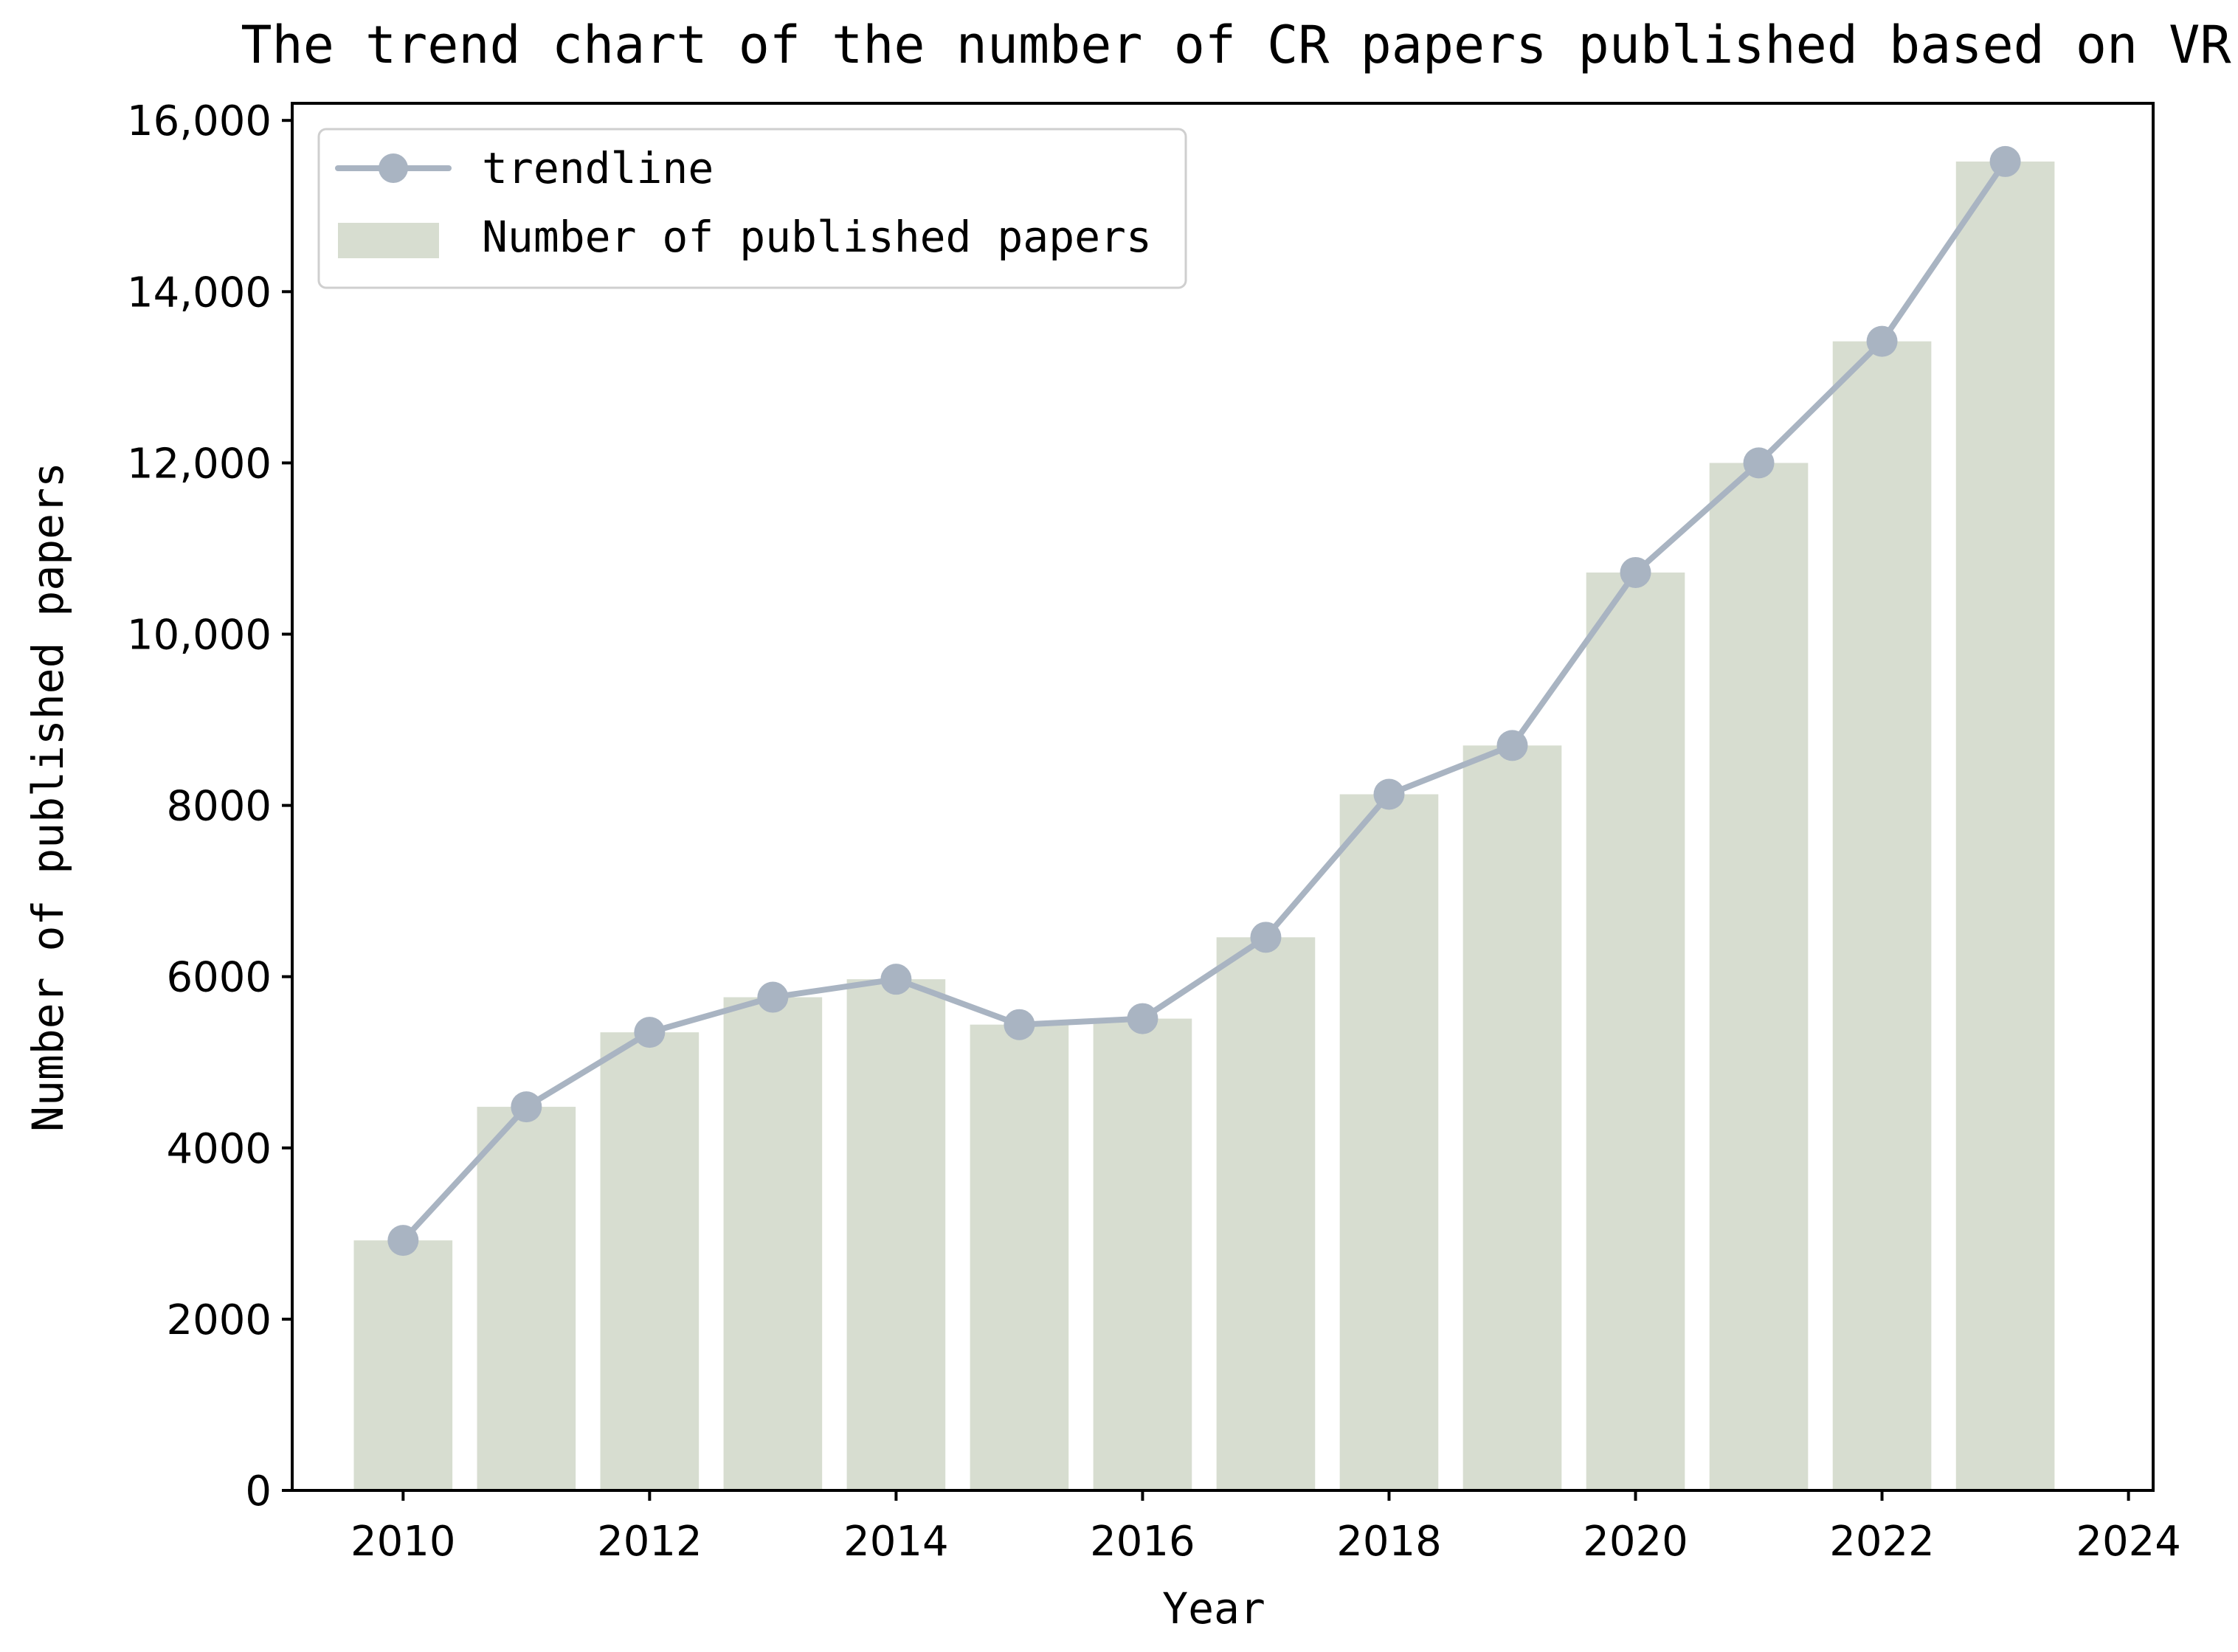  What do you see at coordinates (199, 636) in the screenshot?
I see `y-tick-label-10,000: 10,000` at bounding box center [199, 636].